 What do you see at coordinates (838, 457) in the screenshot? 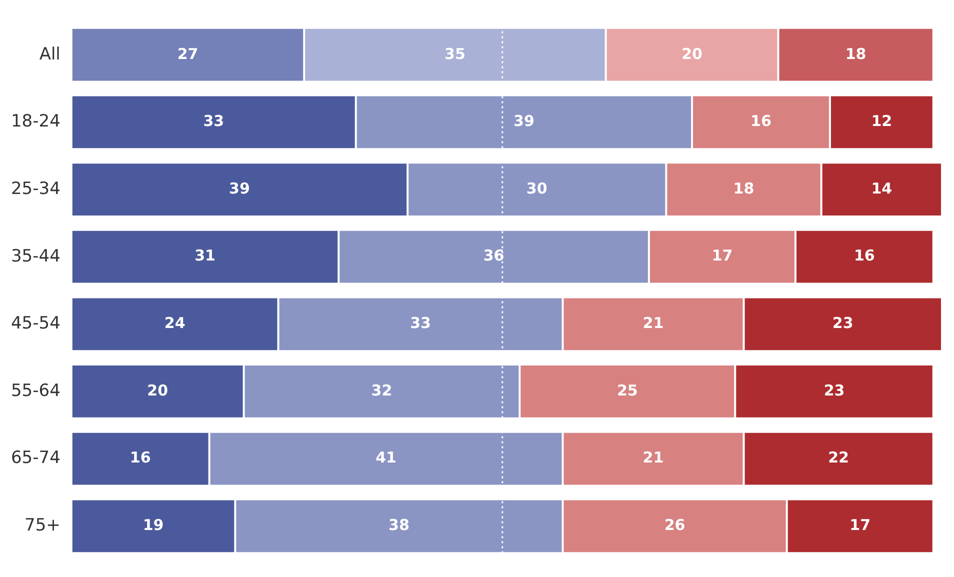
I see `data-label: 22` at bounding box center [838, 457].